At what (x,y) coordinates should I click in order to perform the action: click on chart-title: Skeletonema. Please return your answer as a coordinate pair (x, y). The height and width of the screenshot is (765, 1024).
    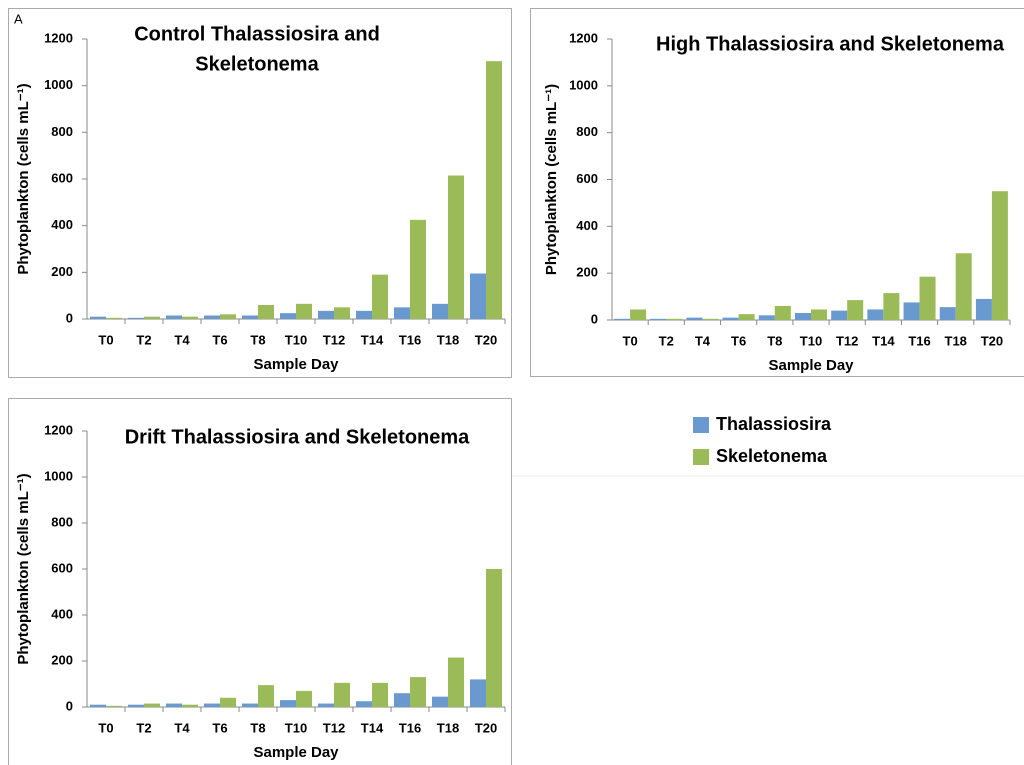
    Looking at the image, I should click on (257, 64).